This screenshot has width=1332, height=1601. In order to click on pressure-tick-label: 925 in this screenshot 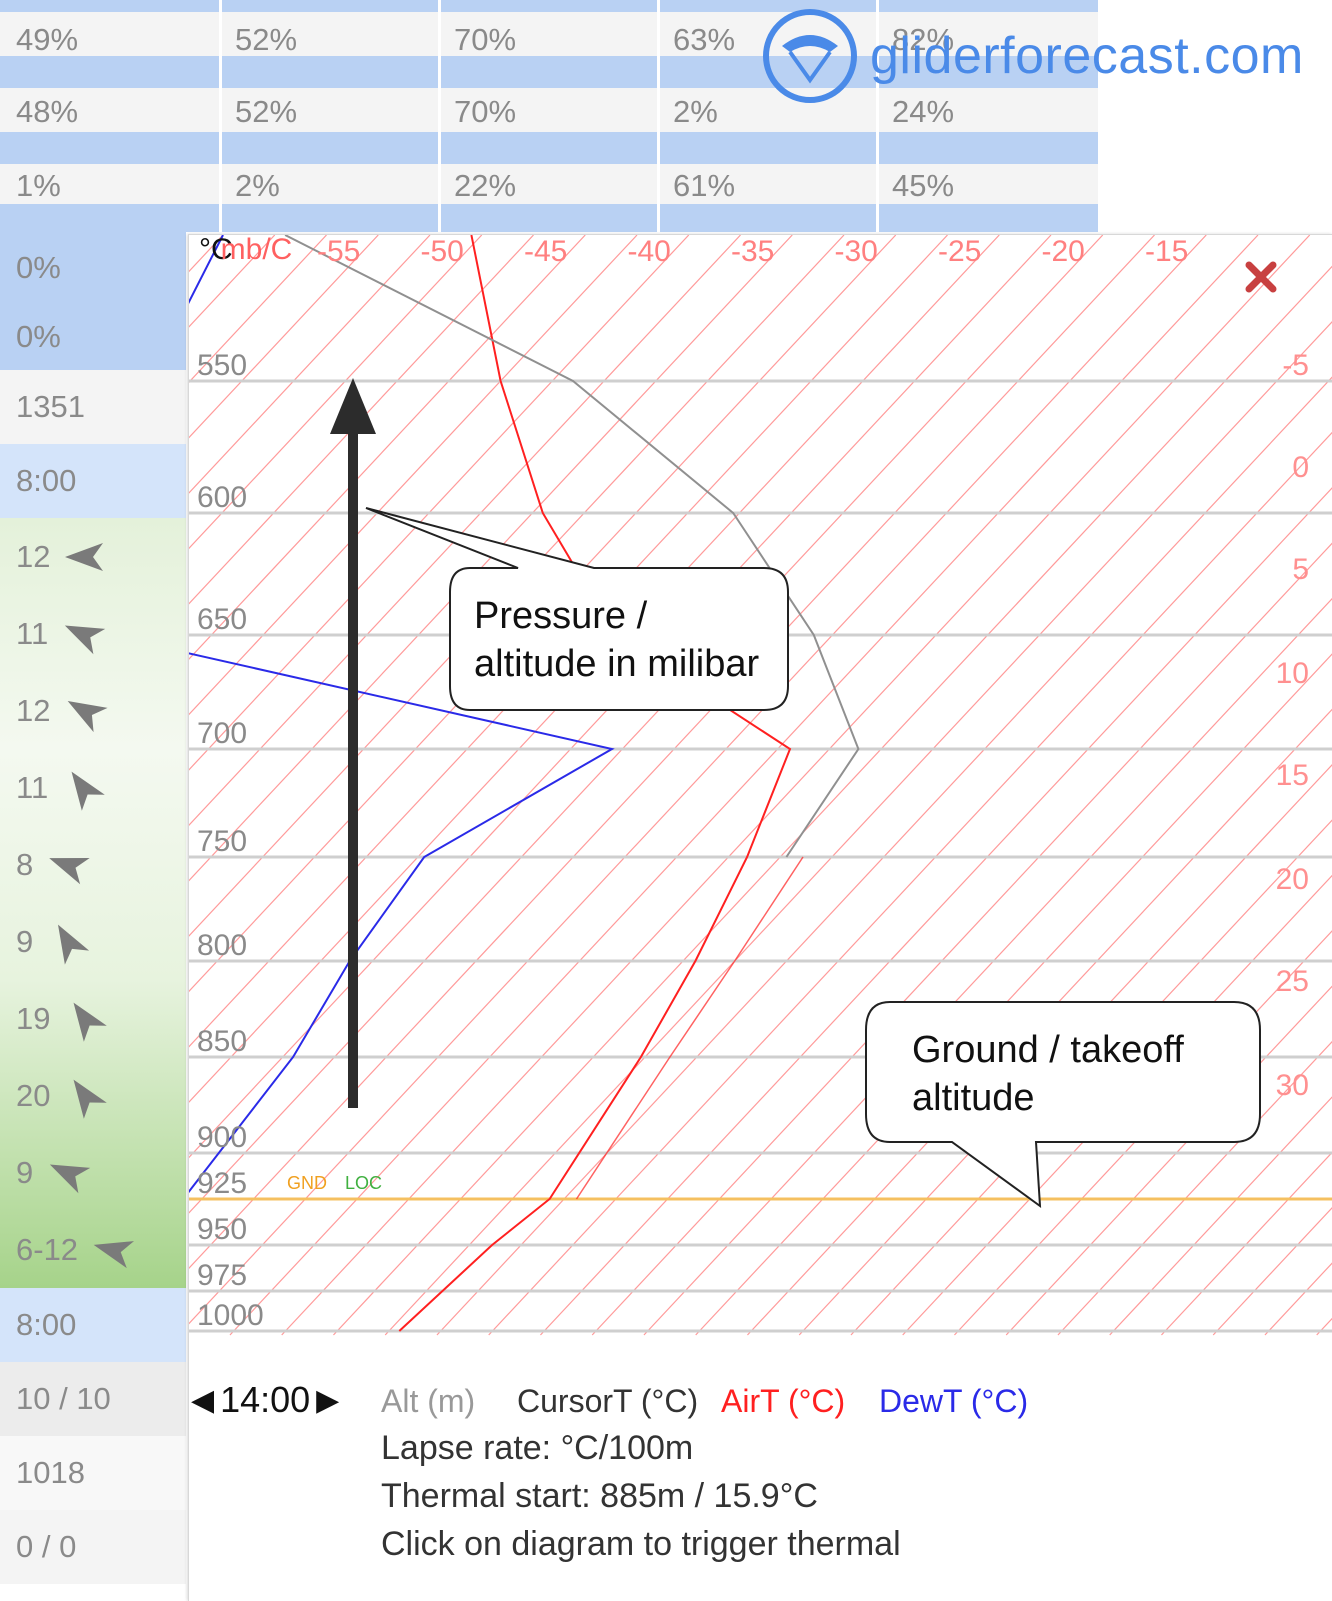, I will do `click(222, 1183)`.